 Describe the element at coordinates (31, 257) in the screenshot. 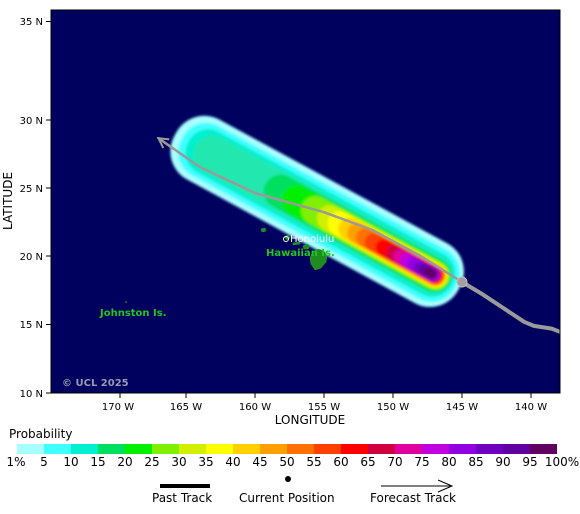

I see `lat-tick-20: 20 N` at that location.